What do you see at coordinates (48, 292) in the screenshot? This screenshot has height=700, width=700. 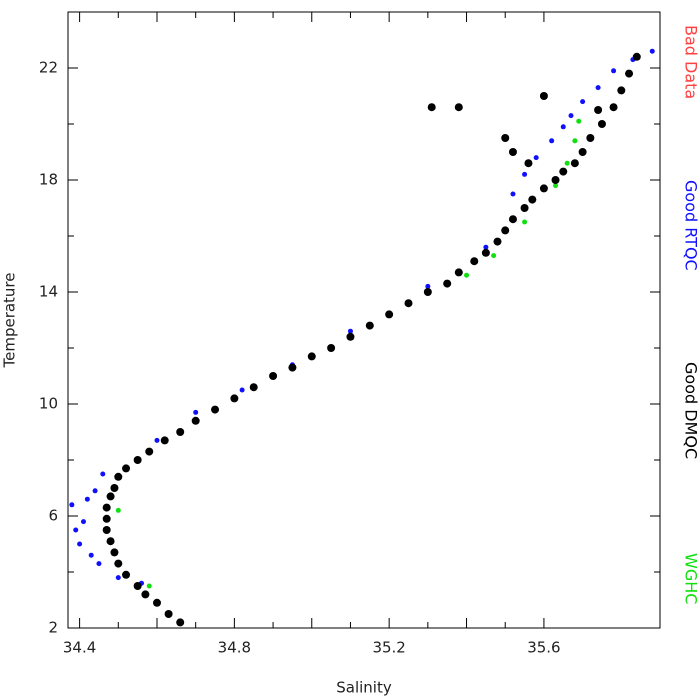 I see `y-tick-label: 14` at bounding box center [48, 292].